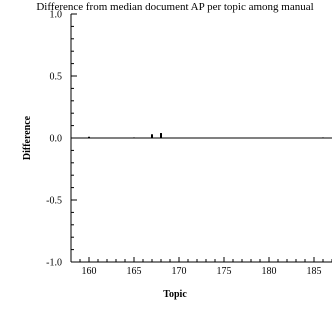 The image size is (332, 326). What do you see at coordinates (89, 271) in the screenshot?
I see `x-tick-label: 160` at bounding box center [89, 271].